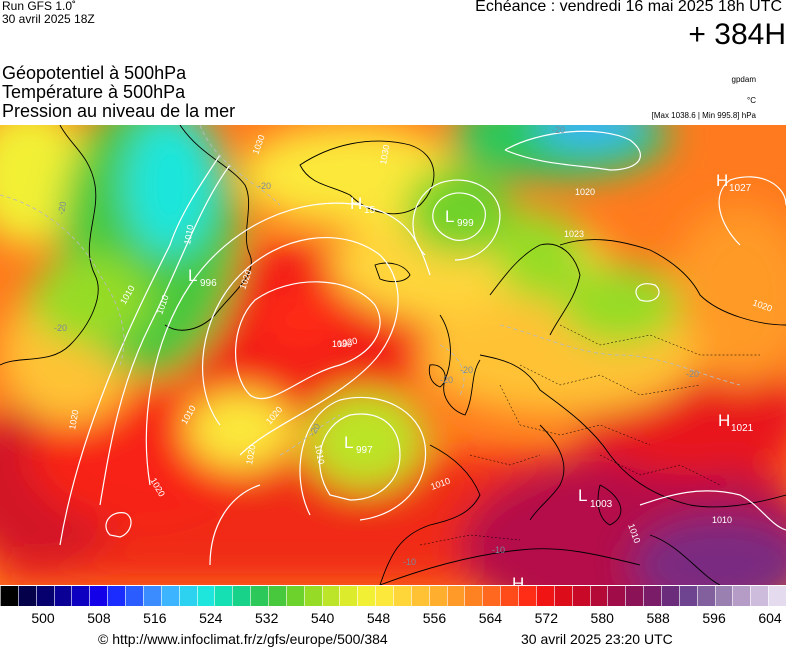  What do you see at coordinates (589, 435) in the screenshot?
I see `borders` at bounding box center [589, 435].